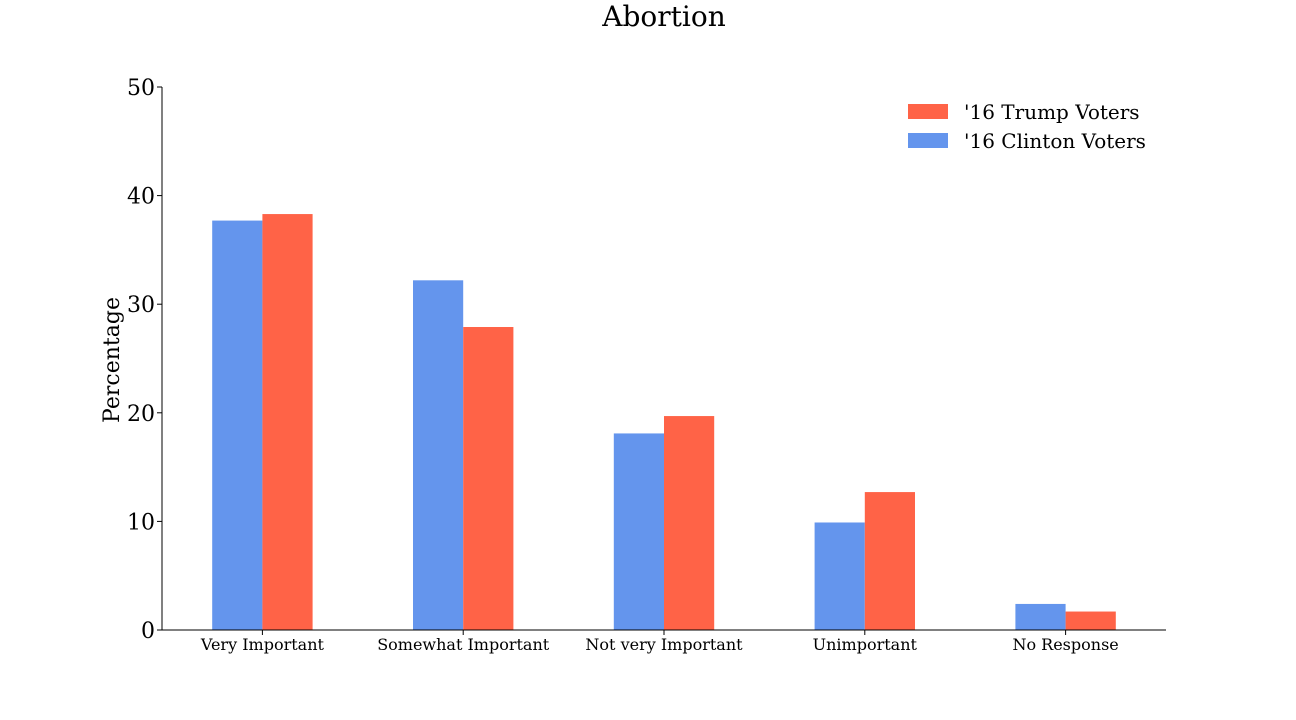 The width and height of the screenshot is (1296, 720). What do you see at coordinates (141, 522) in the screenshot?
I see `y-tick-label: 10` at bounding box center [141, 522].